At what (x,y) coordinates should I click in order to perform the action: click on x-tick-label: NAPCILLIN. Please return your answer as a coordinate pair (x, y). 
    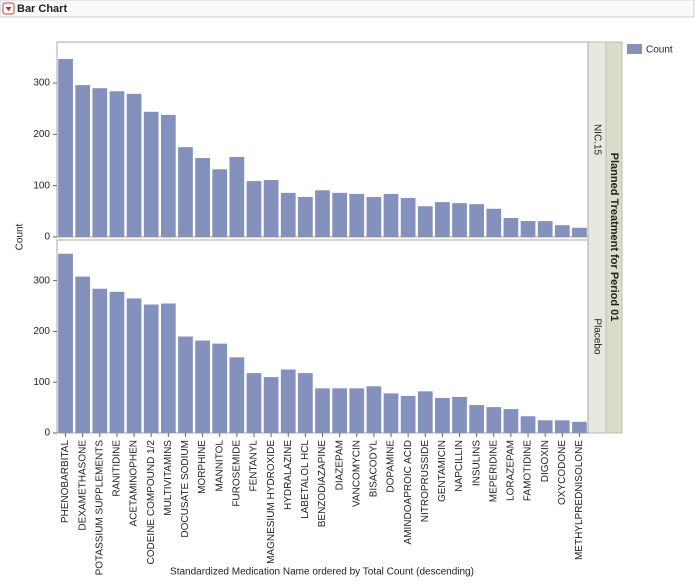
    Looking at the image, I should click on (459, 466).